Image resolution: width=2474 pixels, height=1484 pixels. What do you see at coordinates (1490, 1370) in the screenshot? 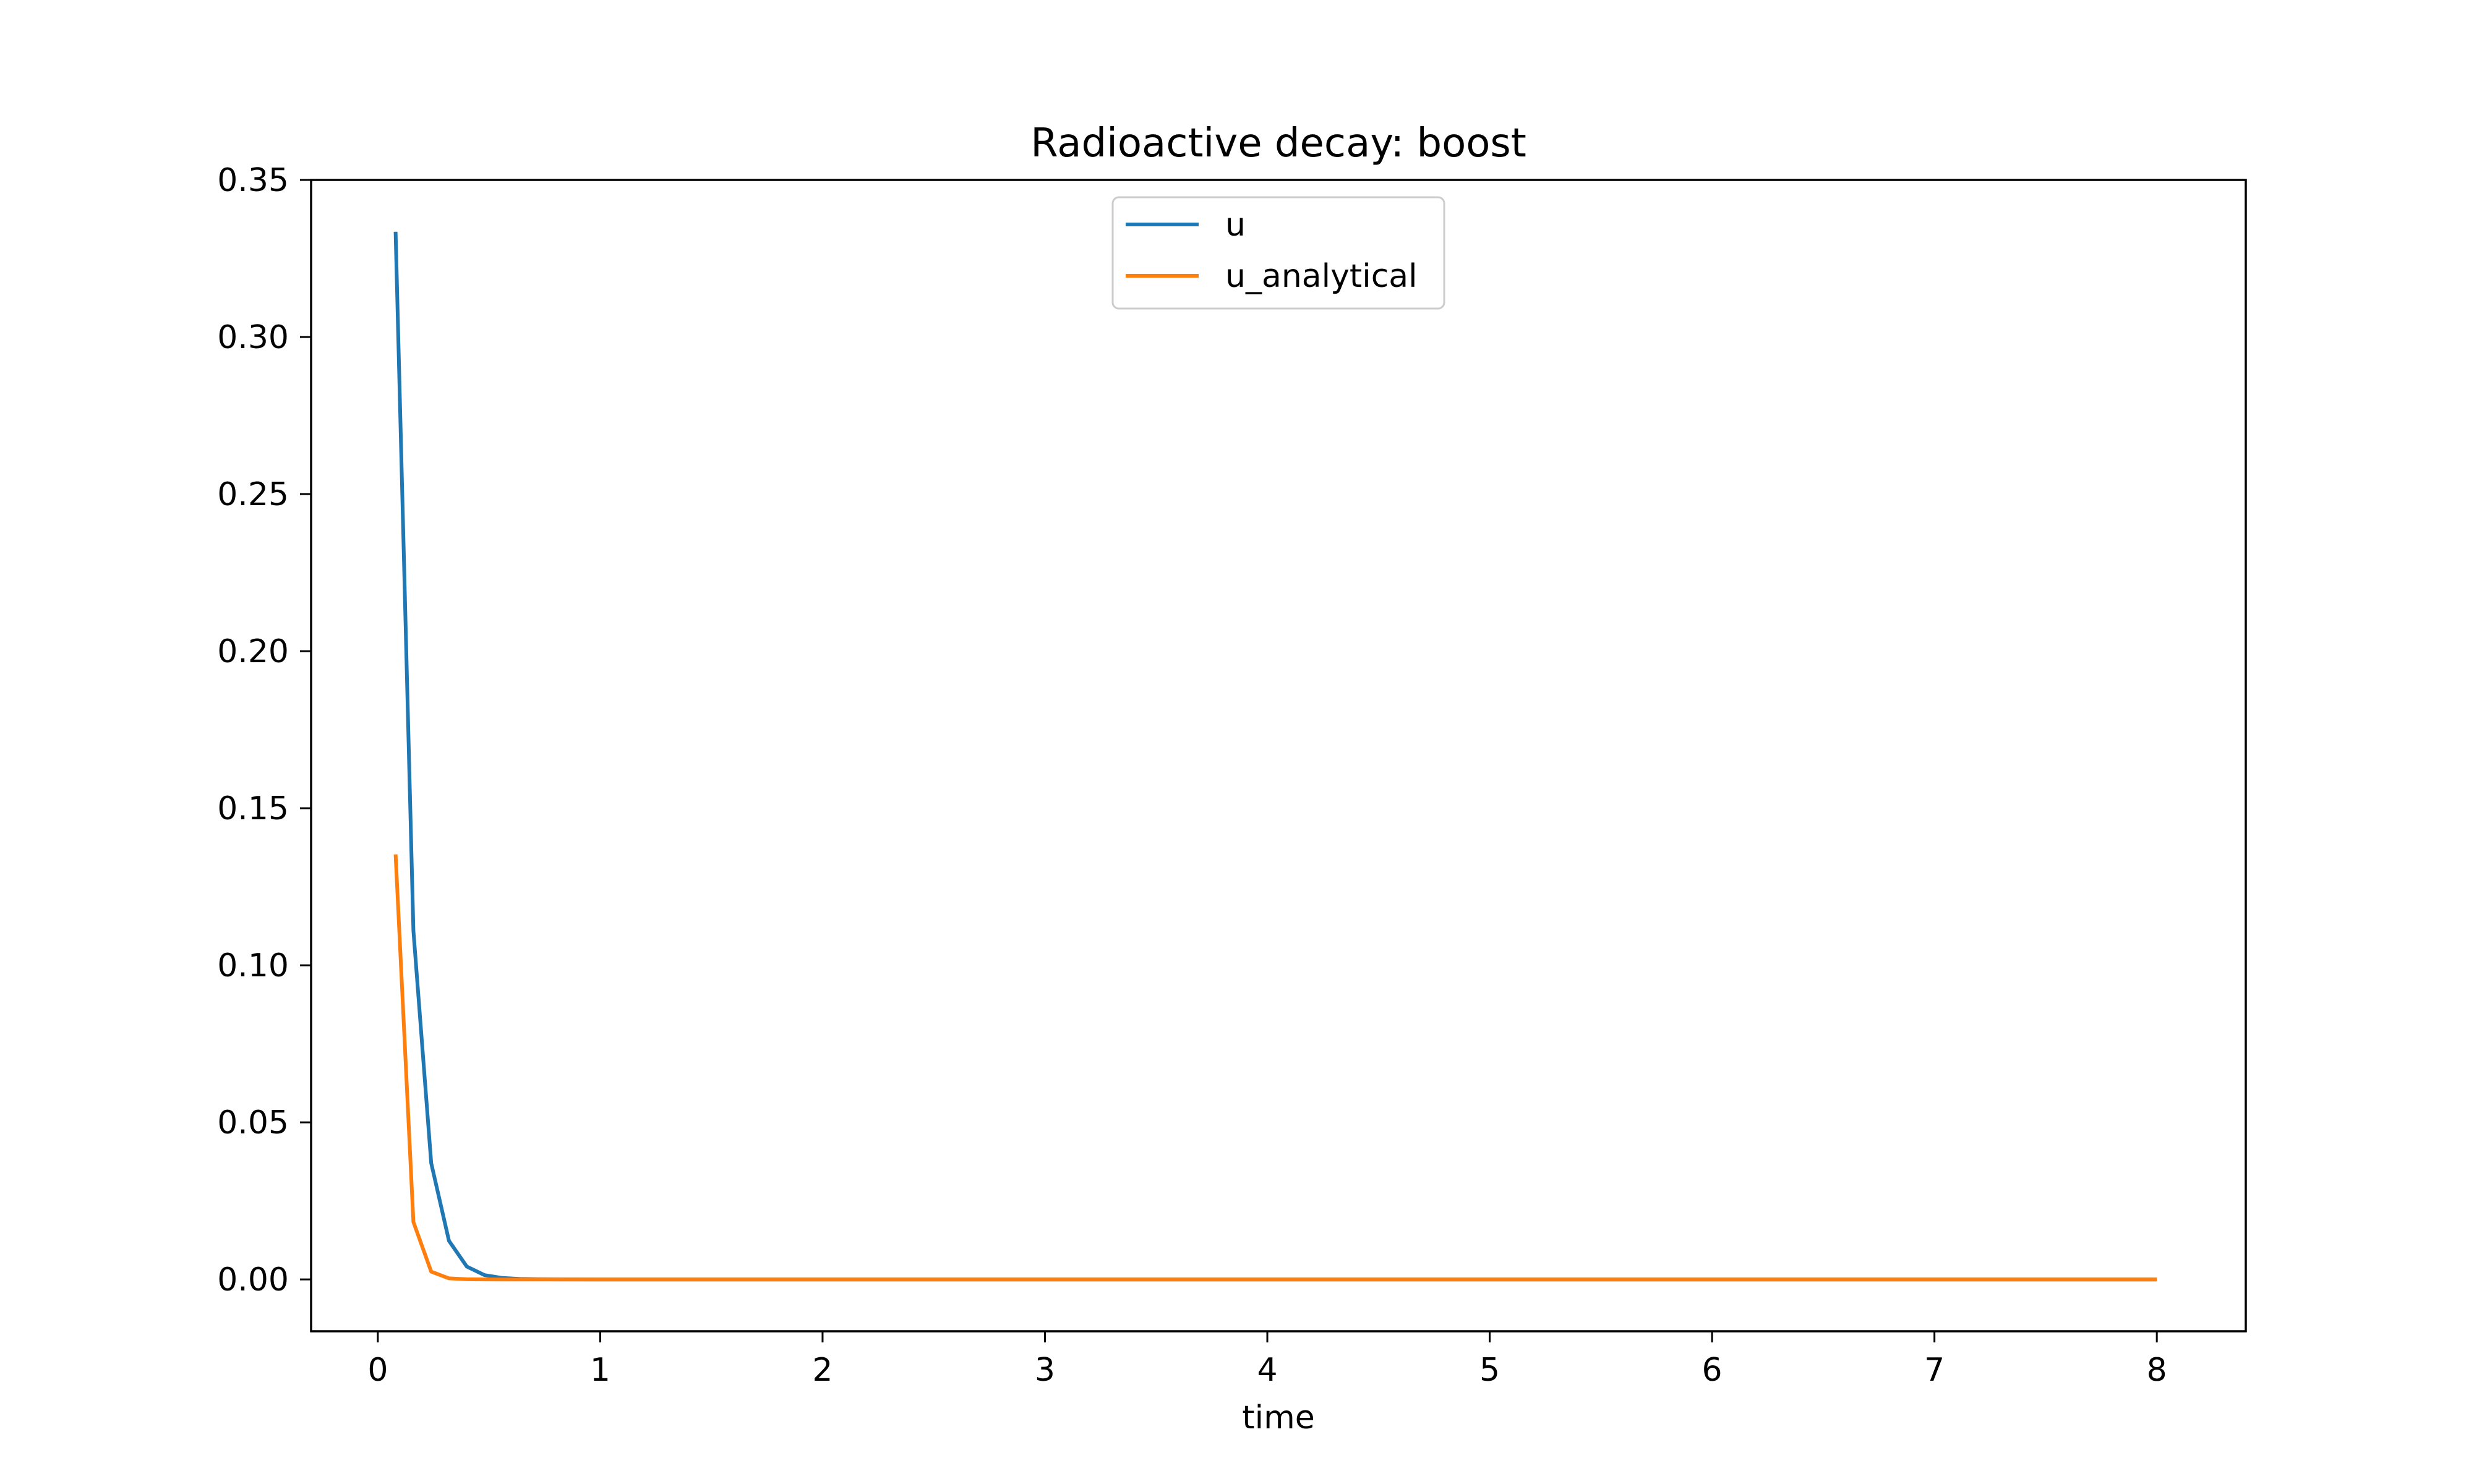
I see `x-tick-label: 5` at bounding box center [1490, 1370].